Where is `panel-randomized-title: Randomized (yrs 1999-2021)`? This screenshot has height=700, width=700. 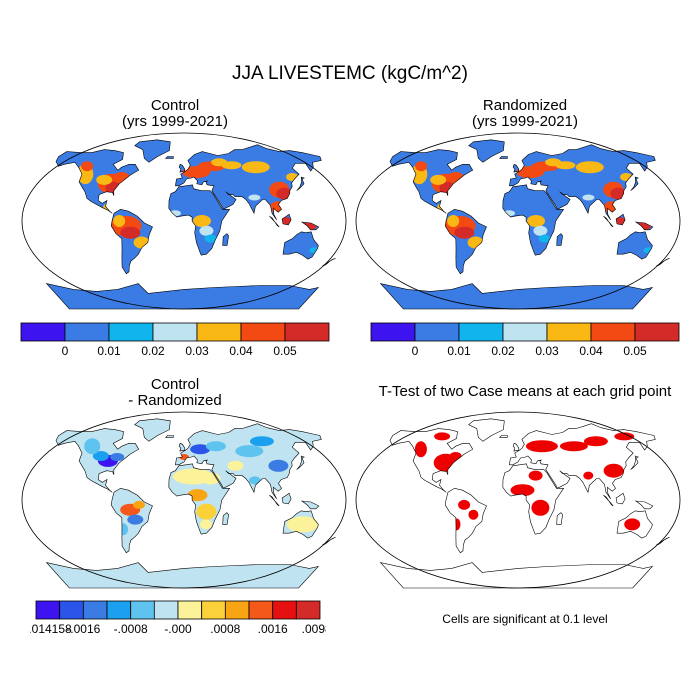 panel-randomized-title: Randomized (yrs 1999-2021) is located at coordinates (525, 114).